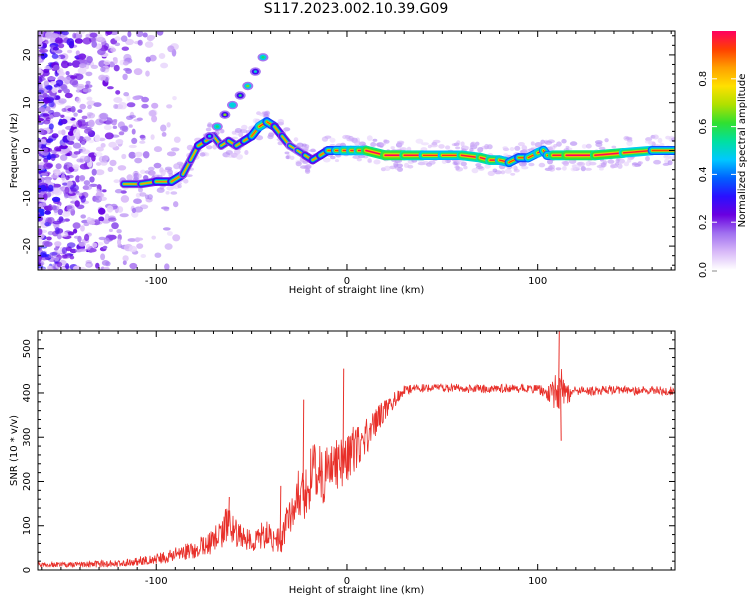  Describe the element at coordinates (156, 281) in the screenshot. I see `spectrogram-x-tick-label: -100` at that location.